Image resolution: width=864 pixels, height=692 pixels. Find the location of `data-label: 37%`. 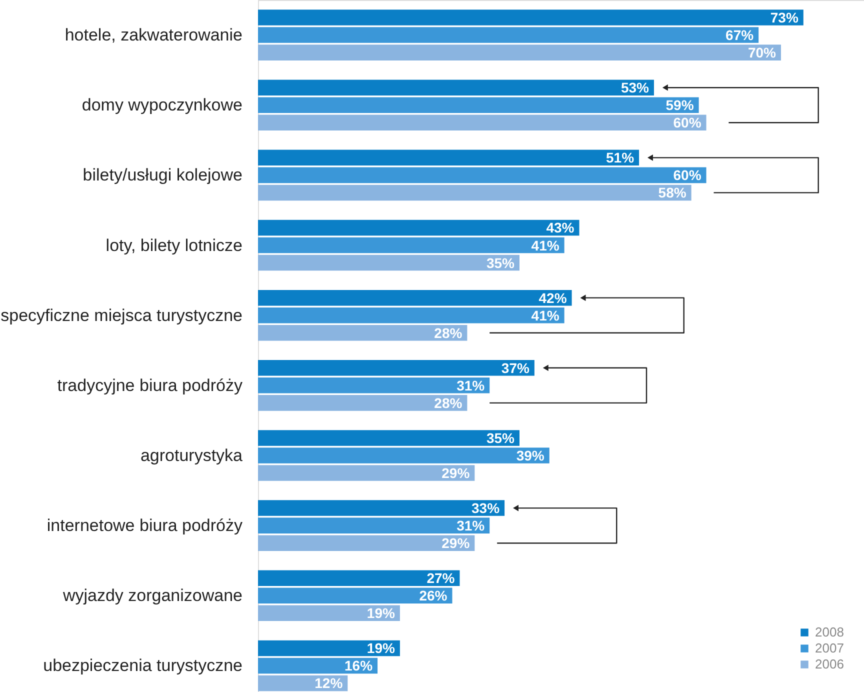

data-label: 37% is located at coordinates (515, 368).